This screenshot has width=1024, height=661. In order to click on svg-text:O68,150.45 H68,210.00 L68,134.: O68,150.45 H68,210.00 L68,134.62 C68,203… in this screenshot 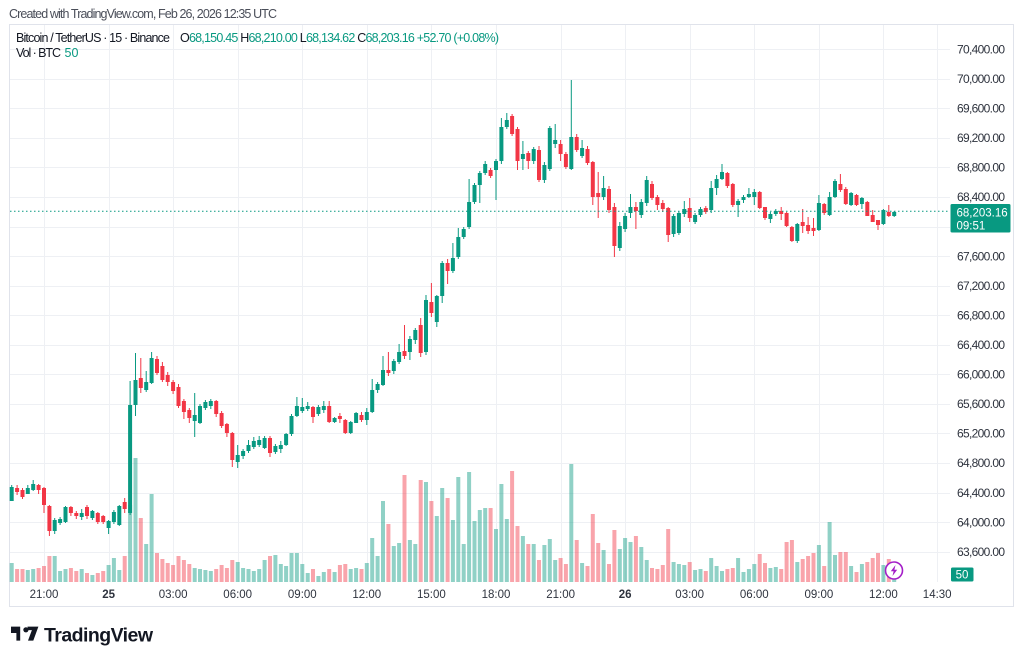, I will do `click(339, 38)`.